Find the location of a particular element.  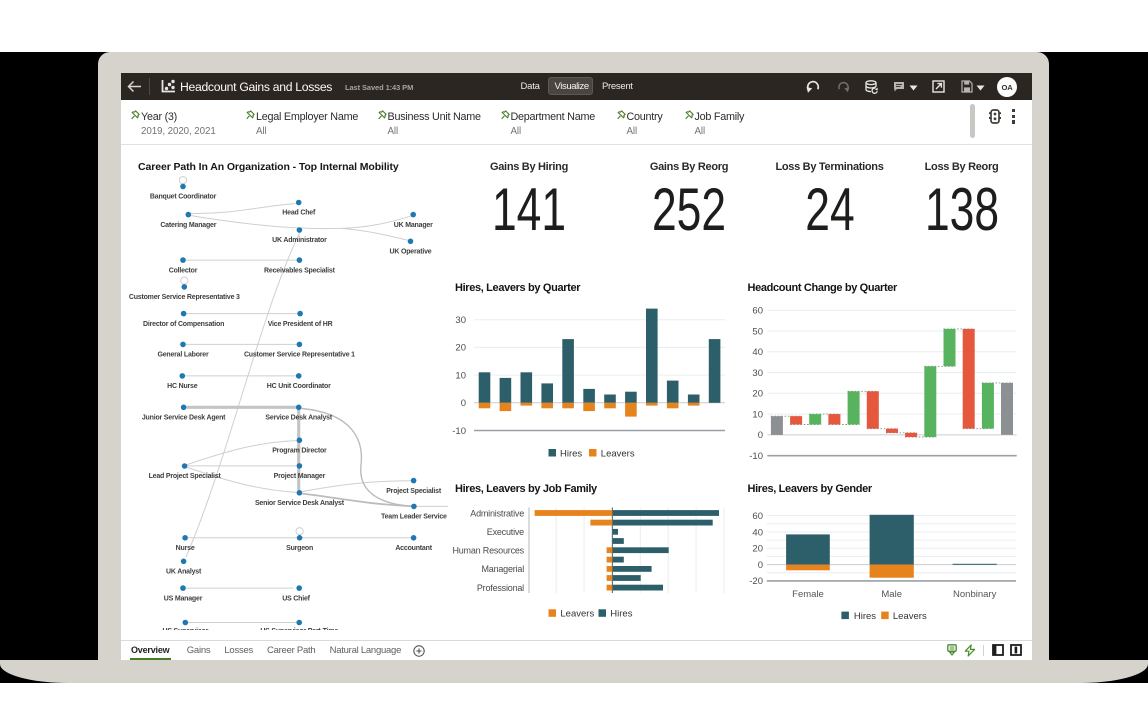

svg-text: Accountant is located at coordinates (413, 548).